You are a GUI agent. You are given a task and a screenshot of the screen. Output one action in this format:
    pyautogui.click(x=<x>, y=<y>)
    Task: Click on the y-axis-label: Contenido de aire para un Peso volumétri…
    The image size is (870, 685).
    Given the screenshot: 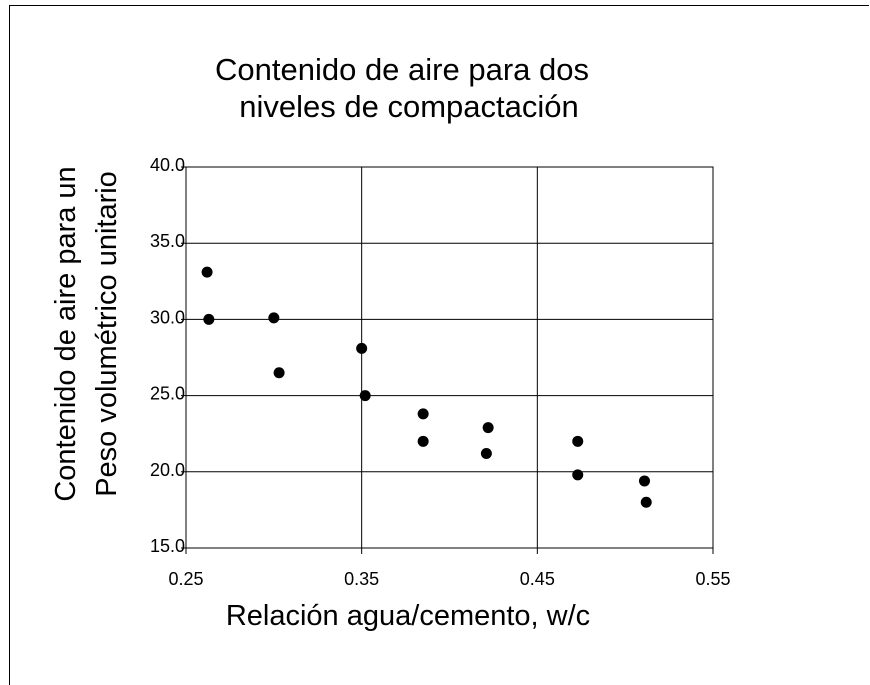 What is the action you would take?
    pyautogui.click(x=86, y=333)
    